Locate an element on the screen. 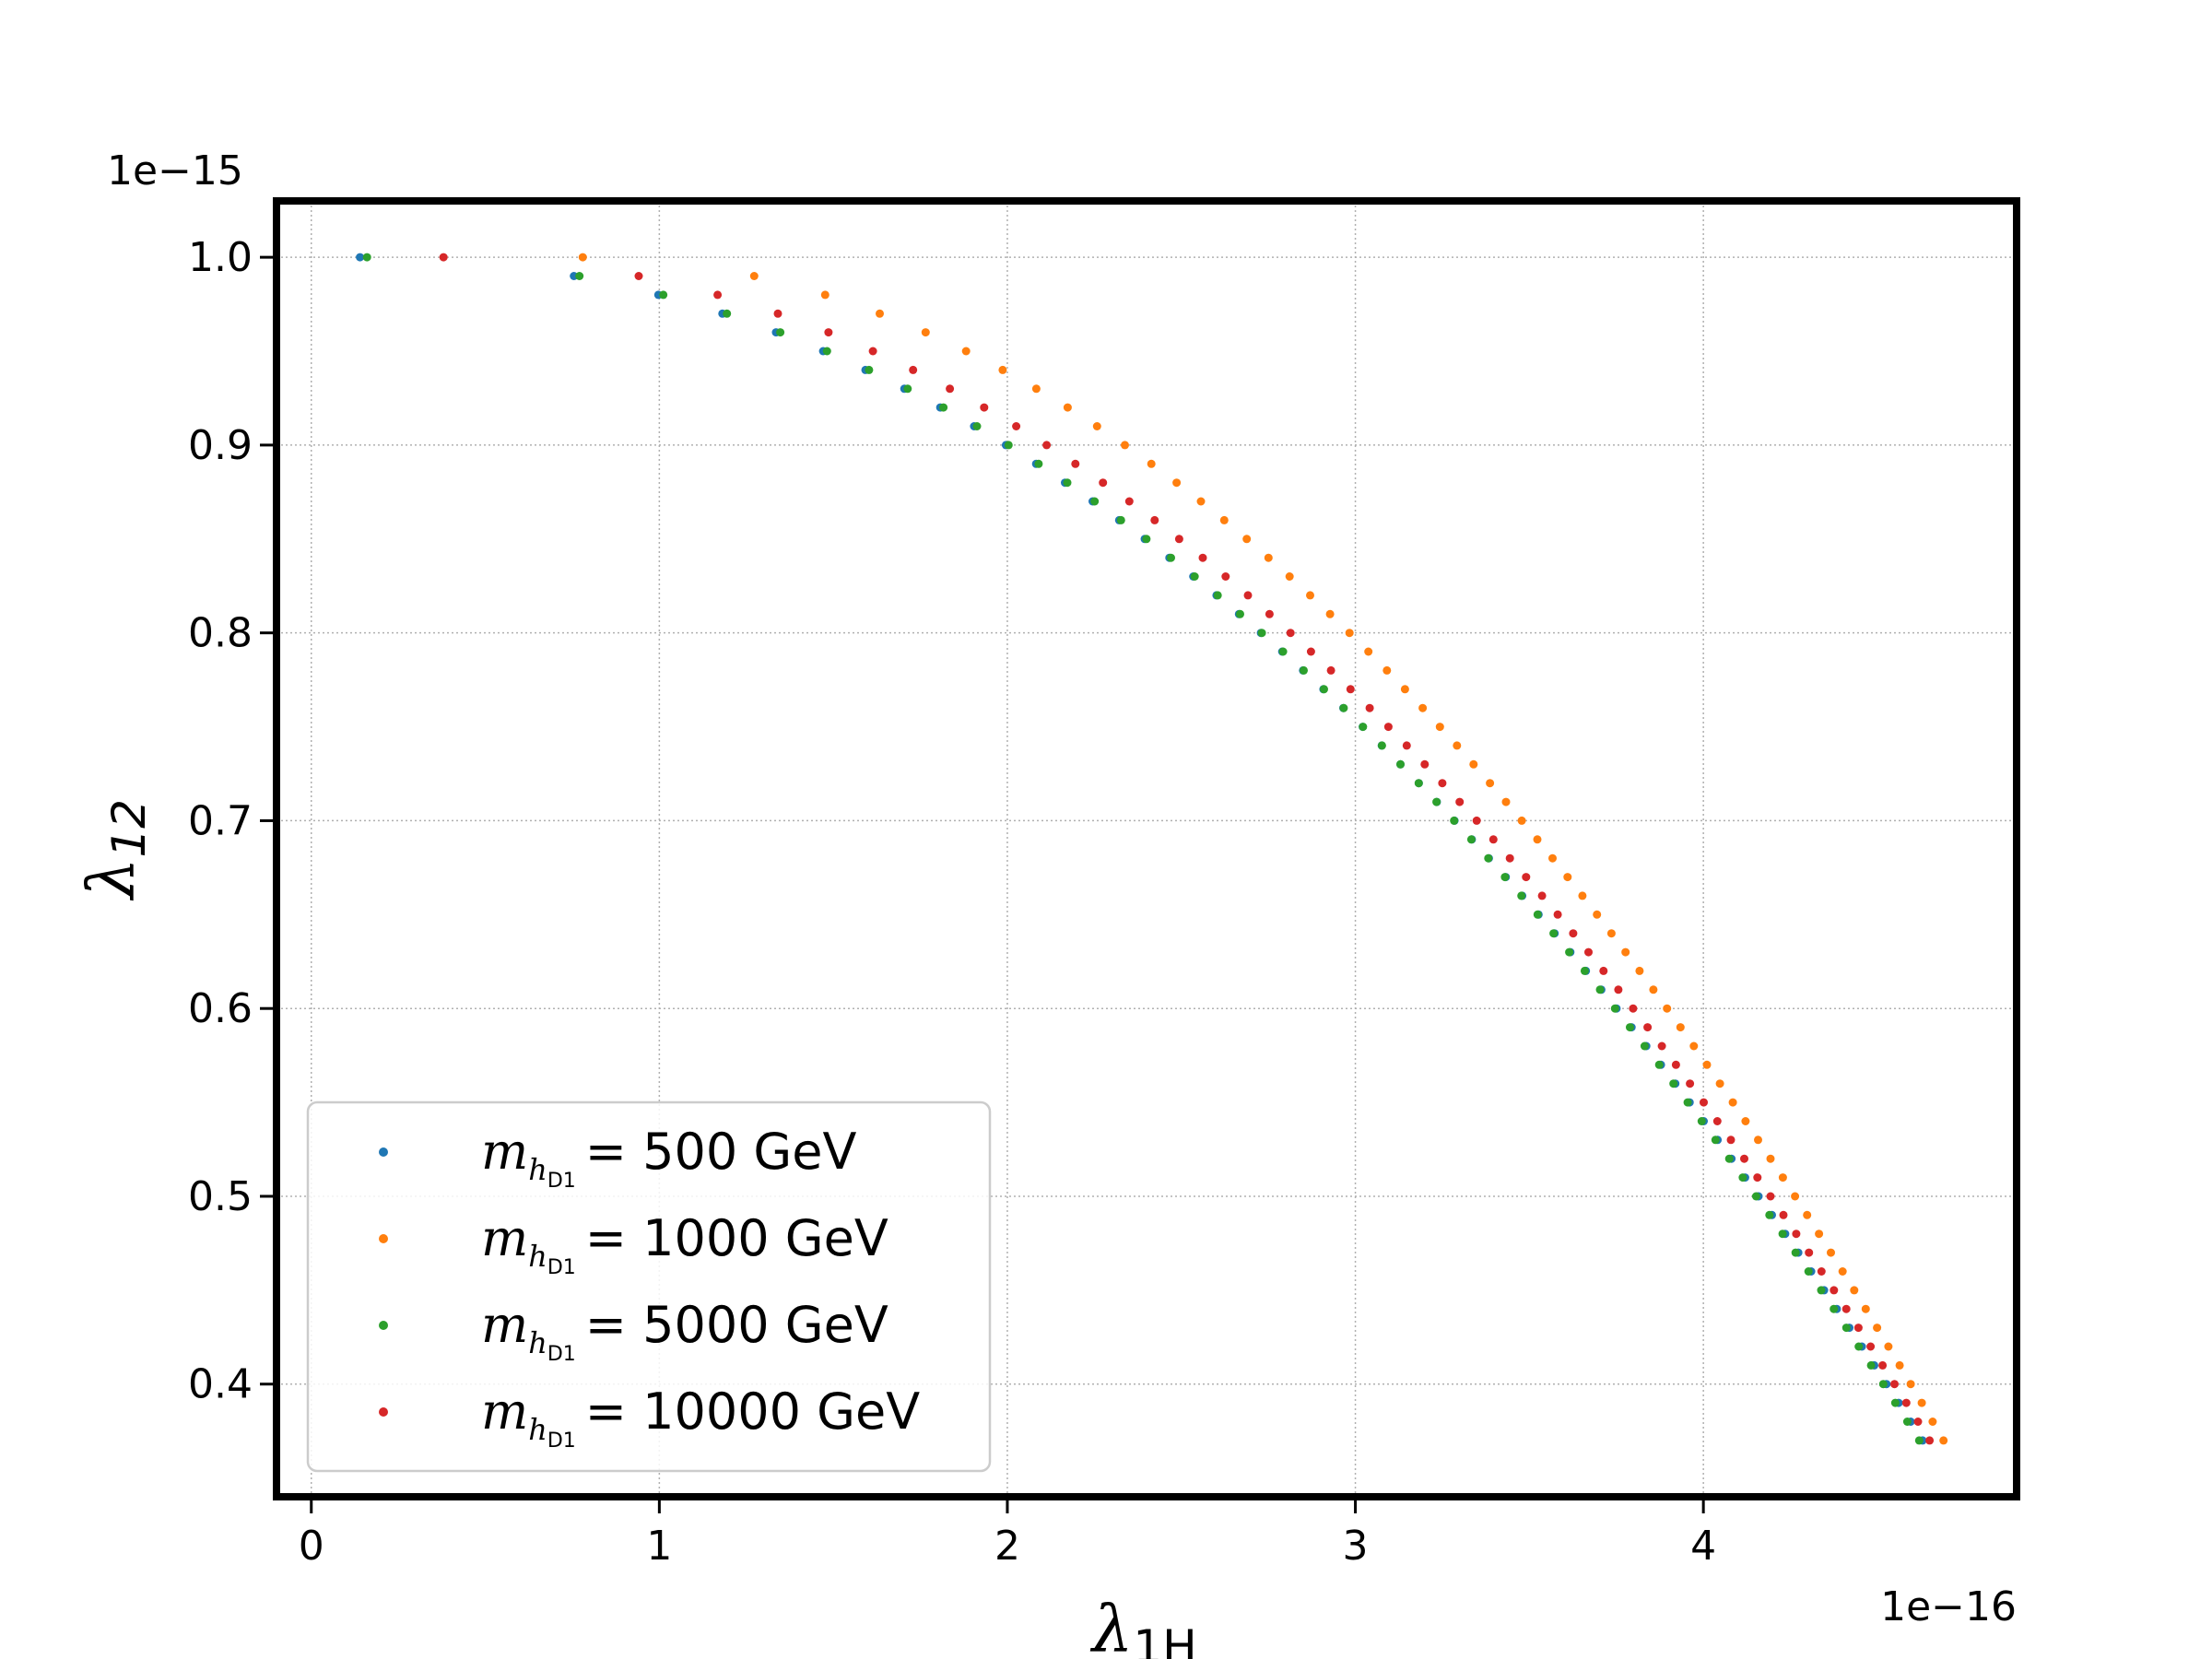 The image size is (2212, 1659). x-offset-label: 1e−16 is located at coordinates (1948, 1606).